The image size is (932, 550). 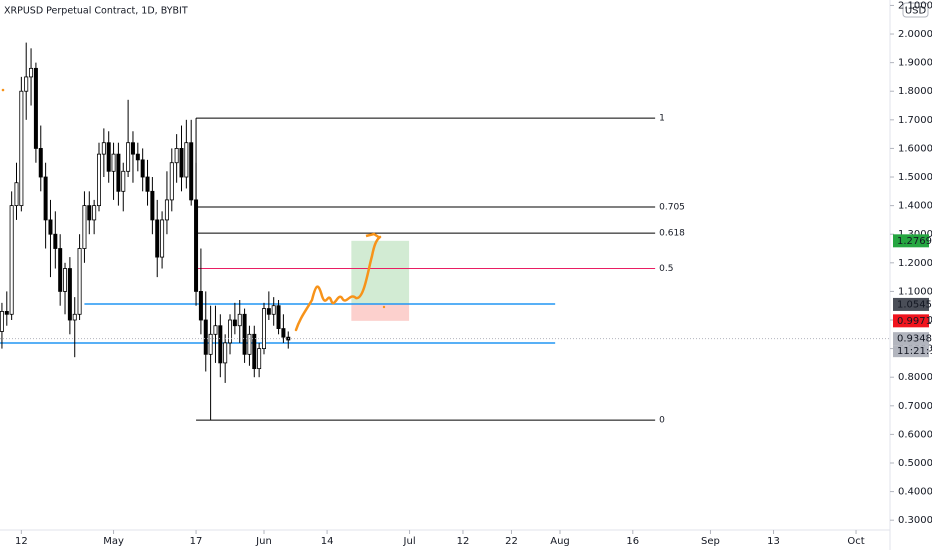 I want to click on y-tick-label: 0.4000, so click(x=915, y=492).